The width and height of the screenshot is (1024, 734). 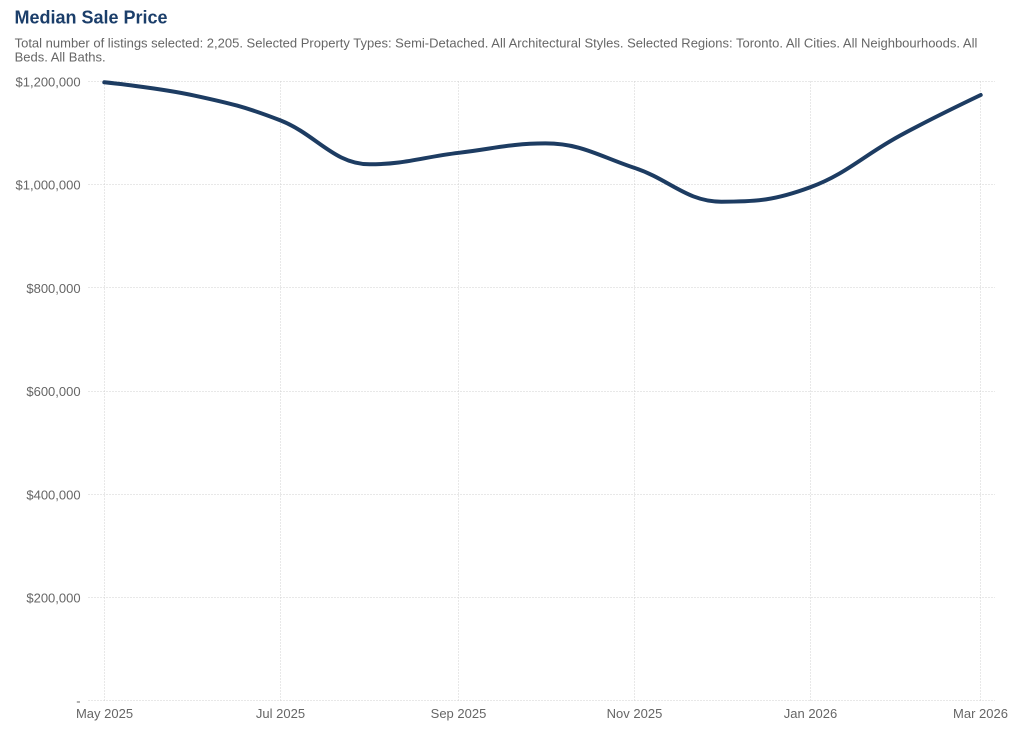 I want to click on svg-text: Jul 2025, so click(x=280, y=713).